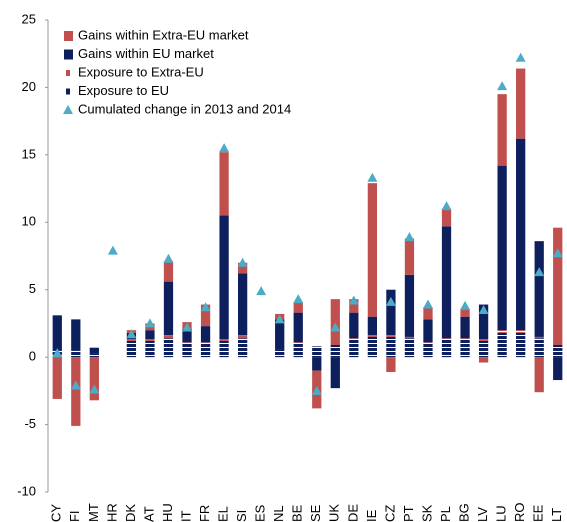 Image resolution: width=567 pixels, height=522 pixels. Describe the element at coordinates (389, 513) in the screenshot. I see `x-tick-label: CZ` at that location.